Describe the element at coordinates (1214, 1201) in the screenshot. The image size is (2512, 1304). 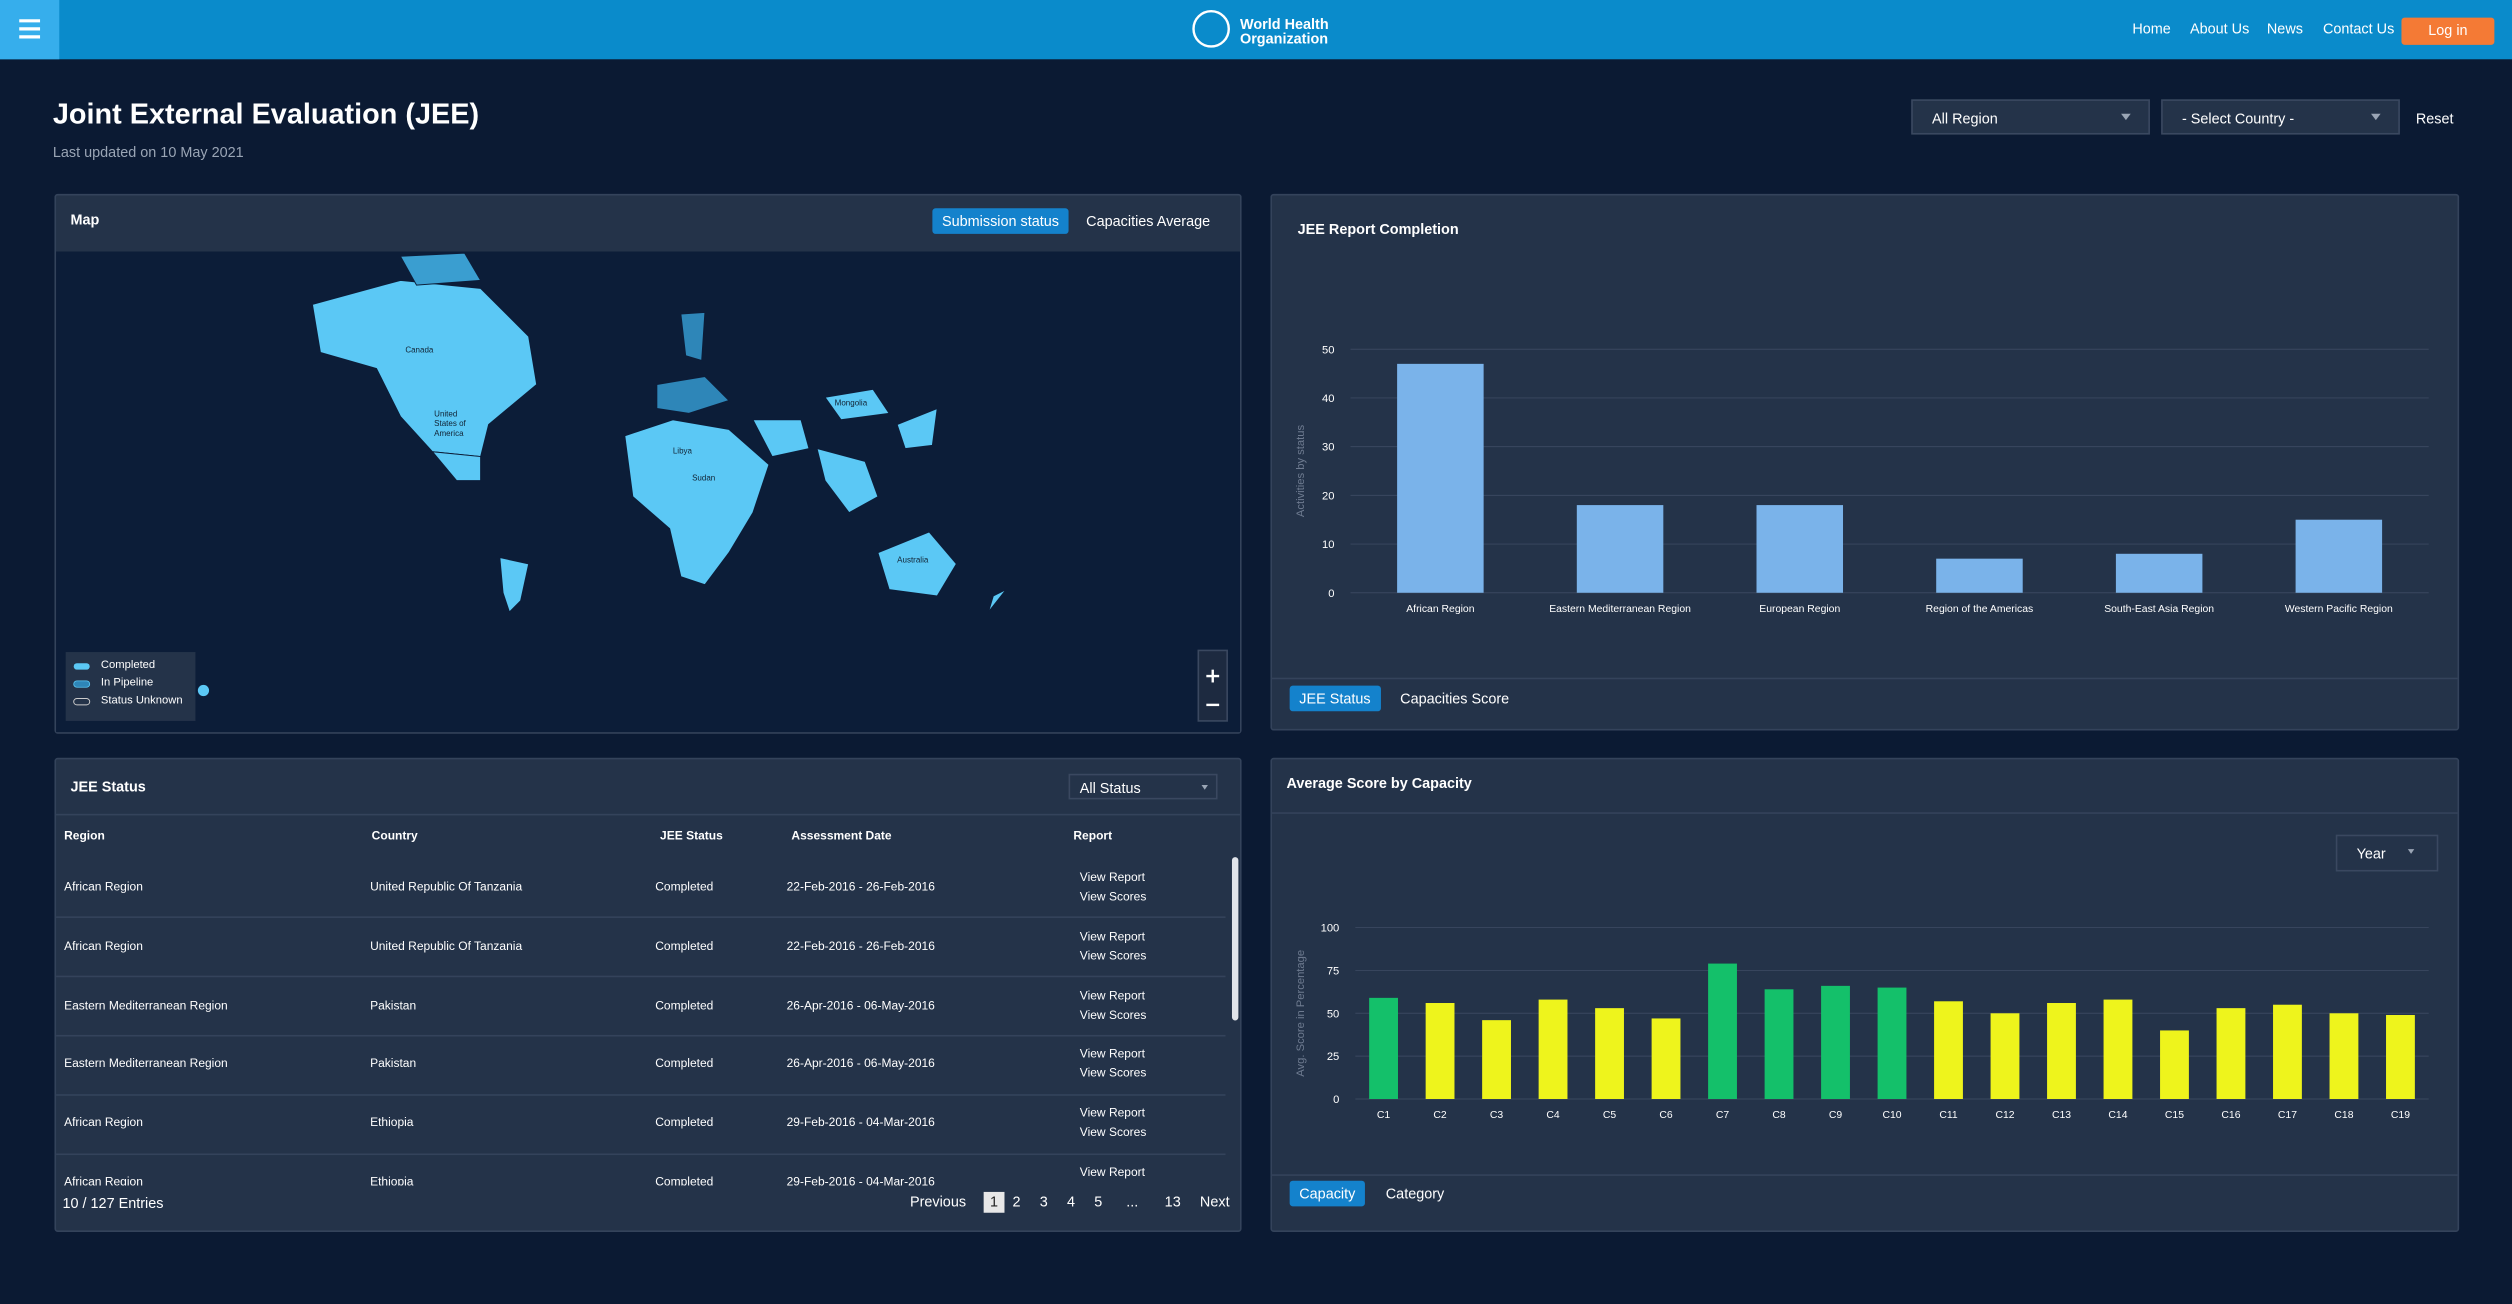
I see `page-link: Next` at that location.